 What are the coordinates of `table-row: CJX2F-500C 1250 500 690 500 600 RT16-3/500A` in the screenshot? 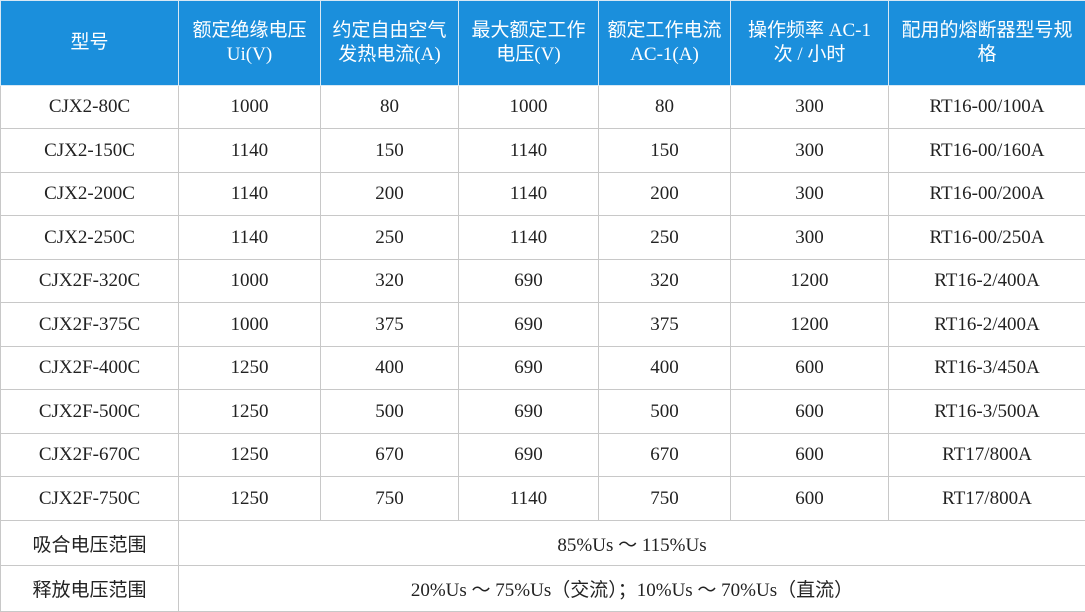 It's located at (542, 411).